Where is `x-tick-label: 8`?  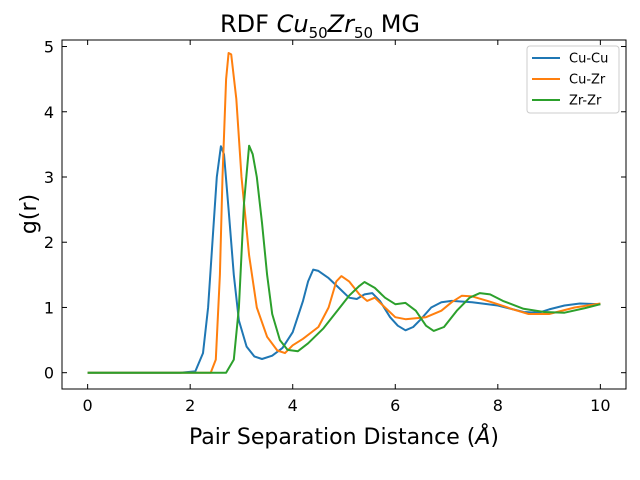
x-tick-label: 8 is located at coordinates (498, 405).